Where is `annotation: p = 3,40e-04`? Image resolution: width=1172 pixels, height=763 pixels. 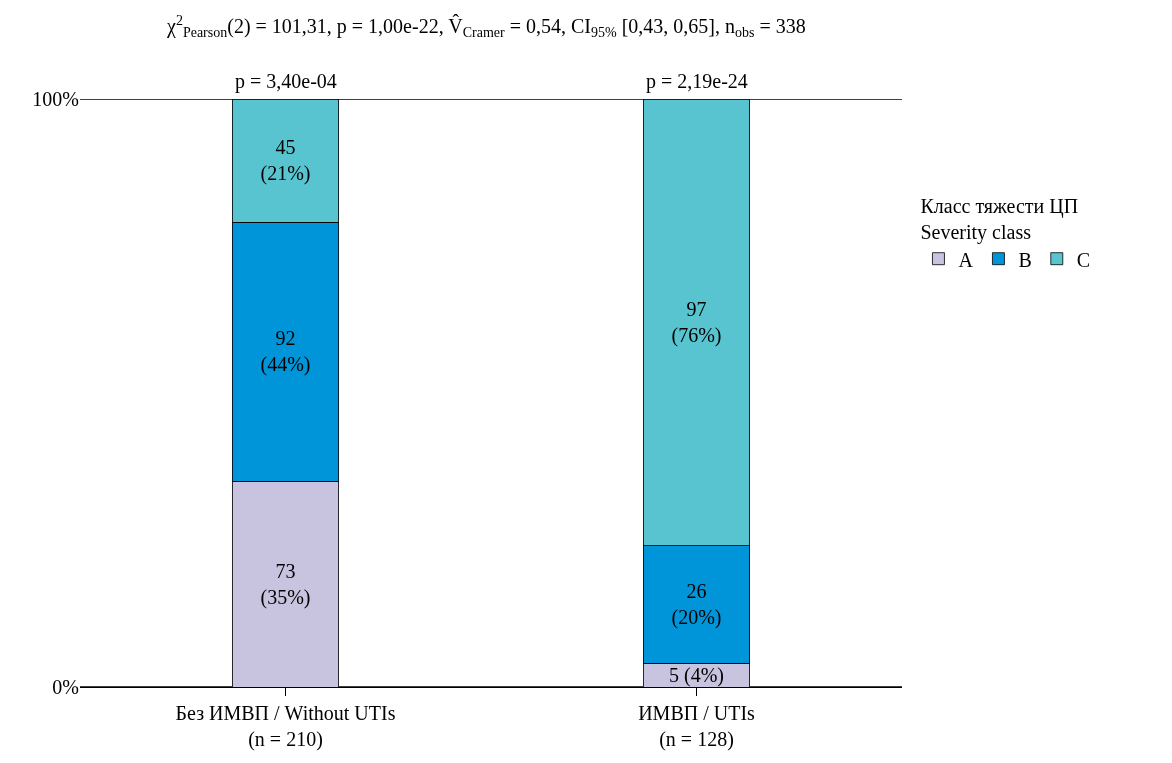 annotation: p = 3,40e-04 is located at coordinates (286, 81).